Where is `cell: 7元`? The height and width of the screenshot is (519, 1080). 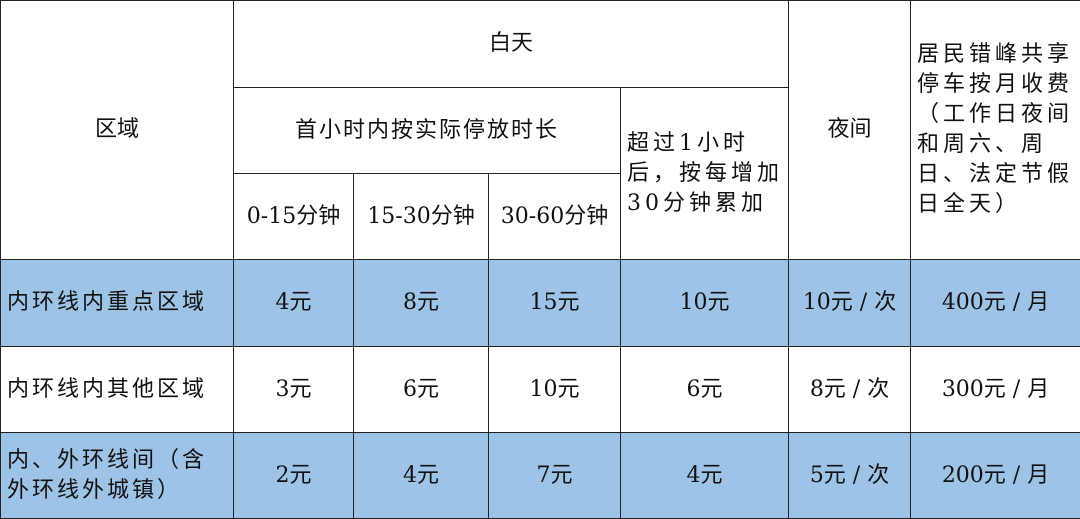
cell: 7元 is located at coordinates (555, 476).